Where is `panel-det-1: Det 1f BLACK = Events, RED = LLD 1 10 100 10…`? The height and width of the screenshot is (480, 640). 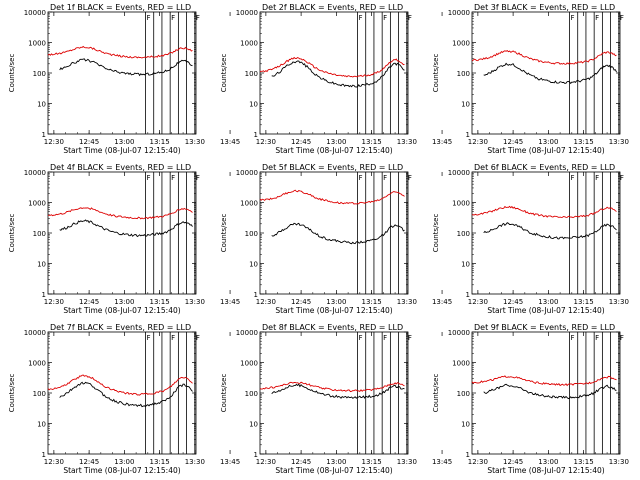 panel-det-1: Det 1f BLACK = Events, RED = LLD 1 10 100 10… is located at coordinates (124, 79).